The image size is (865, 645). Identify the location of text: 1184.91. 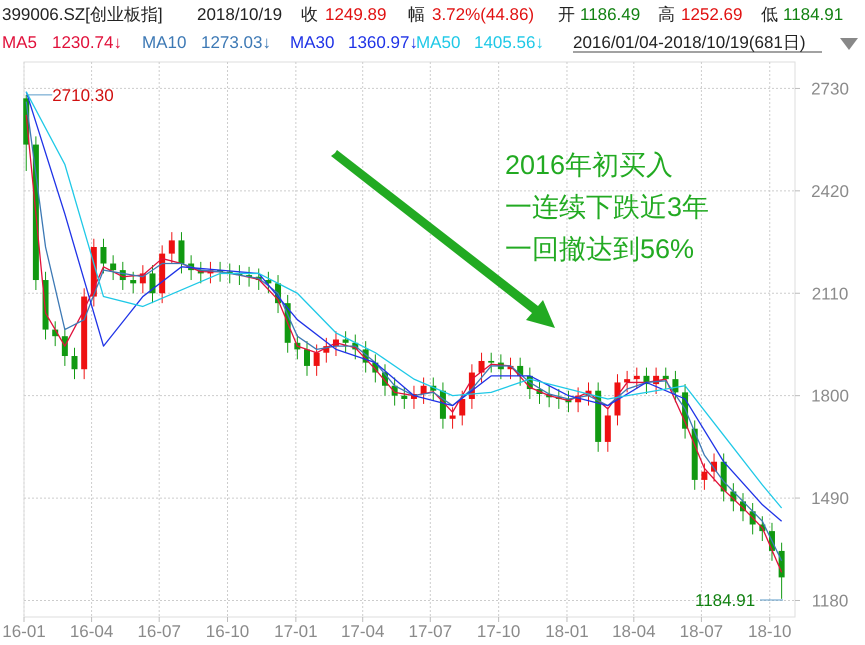
(813, 14).